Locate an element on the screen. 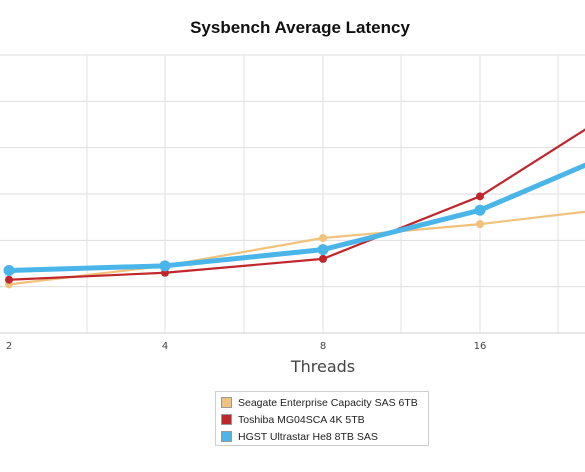 This screenshot has width=585, height=472. legend-label-hgst: HGST Ultrastar He8 8TB SAS is located at coordinates (308, 436).